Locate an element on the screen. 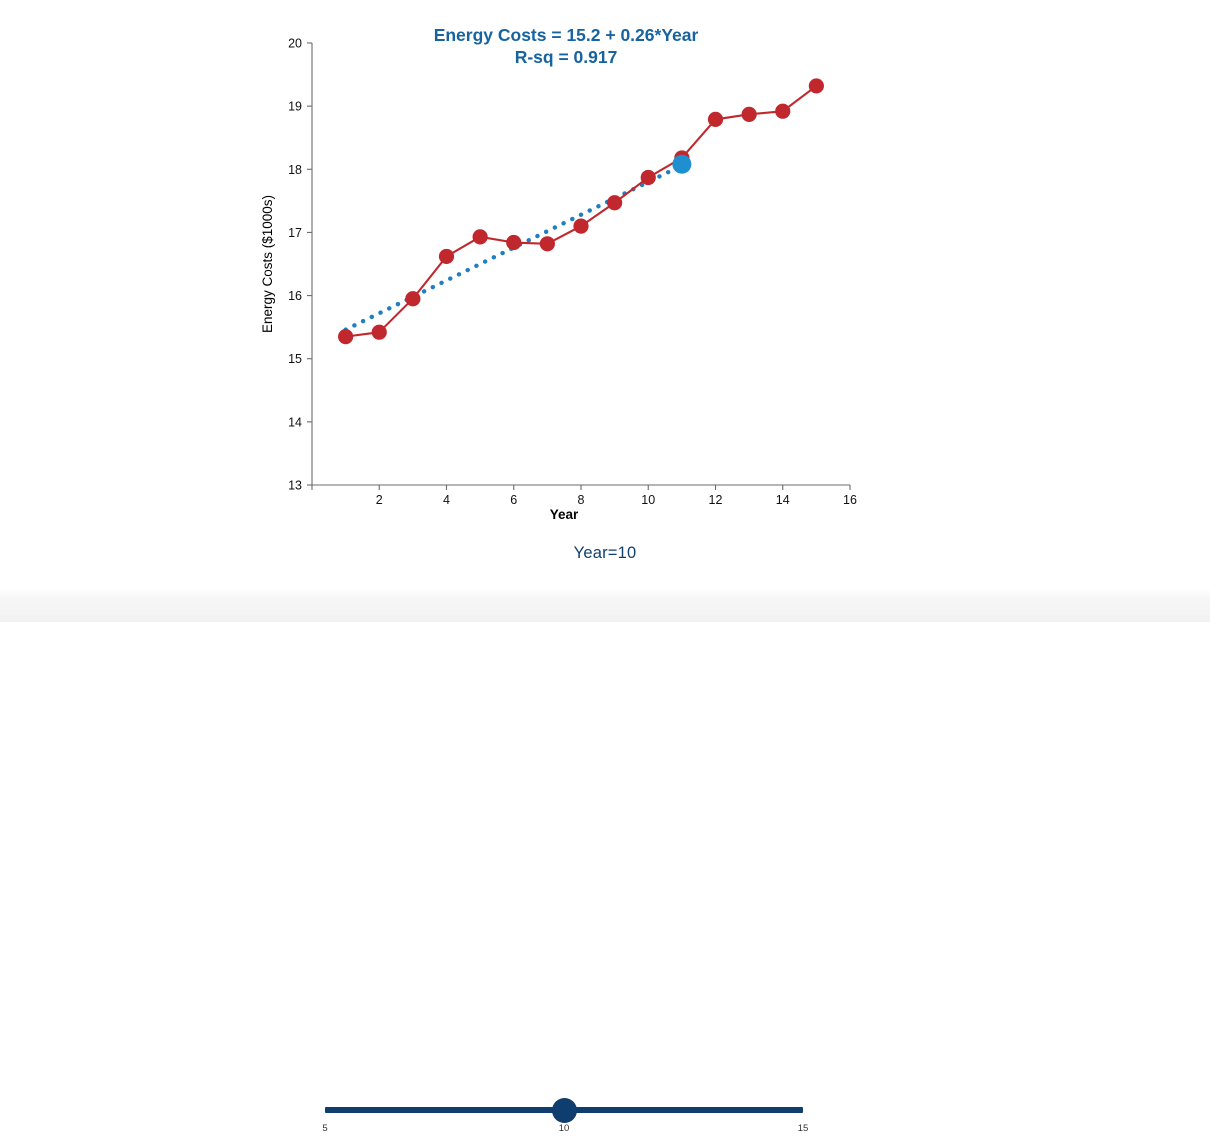 This screenshot has width=1210, height=1139. chart-title: Energy Costs = 15.2 + 0.26*Year is located at coordinates (566, 35).